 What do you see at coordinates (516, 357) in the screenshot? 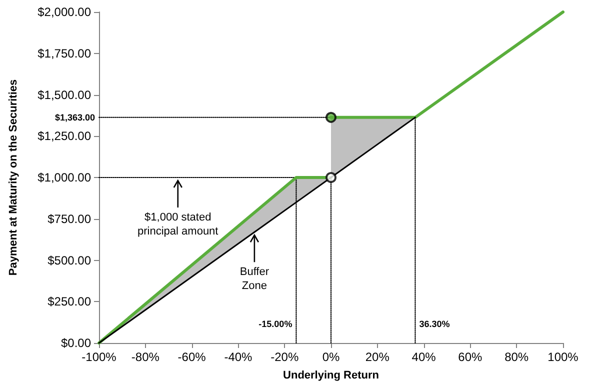
I see `x-tick-label: 80%` at bounding box center [516, 357].